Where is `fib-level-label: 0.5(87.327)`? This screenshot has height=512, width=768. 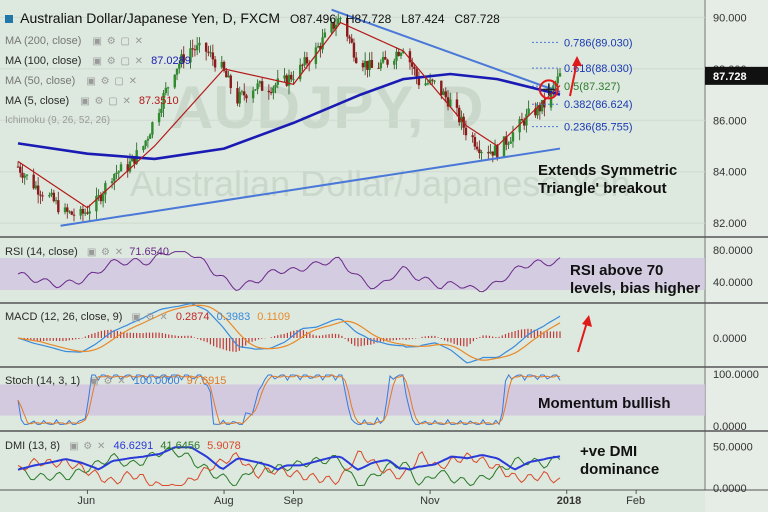 fib-level-label: 0.5(87.327) is located at coordinates (592, 87).